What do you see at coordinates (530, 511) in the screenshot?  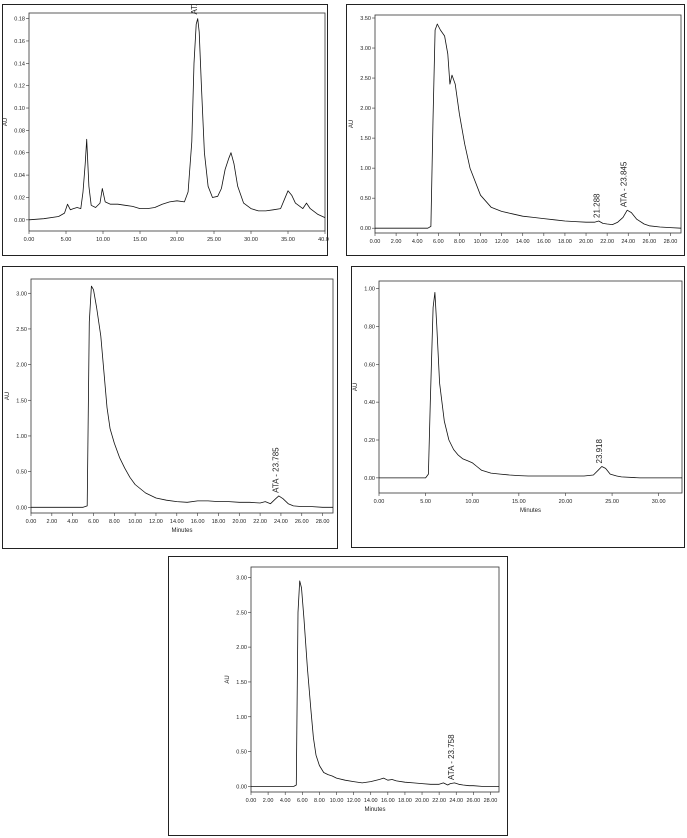 I see `x-axis-label: Minutes` at bounding box center [530, 511].